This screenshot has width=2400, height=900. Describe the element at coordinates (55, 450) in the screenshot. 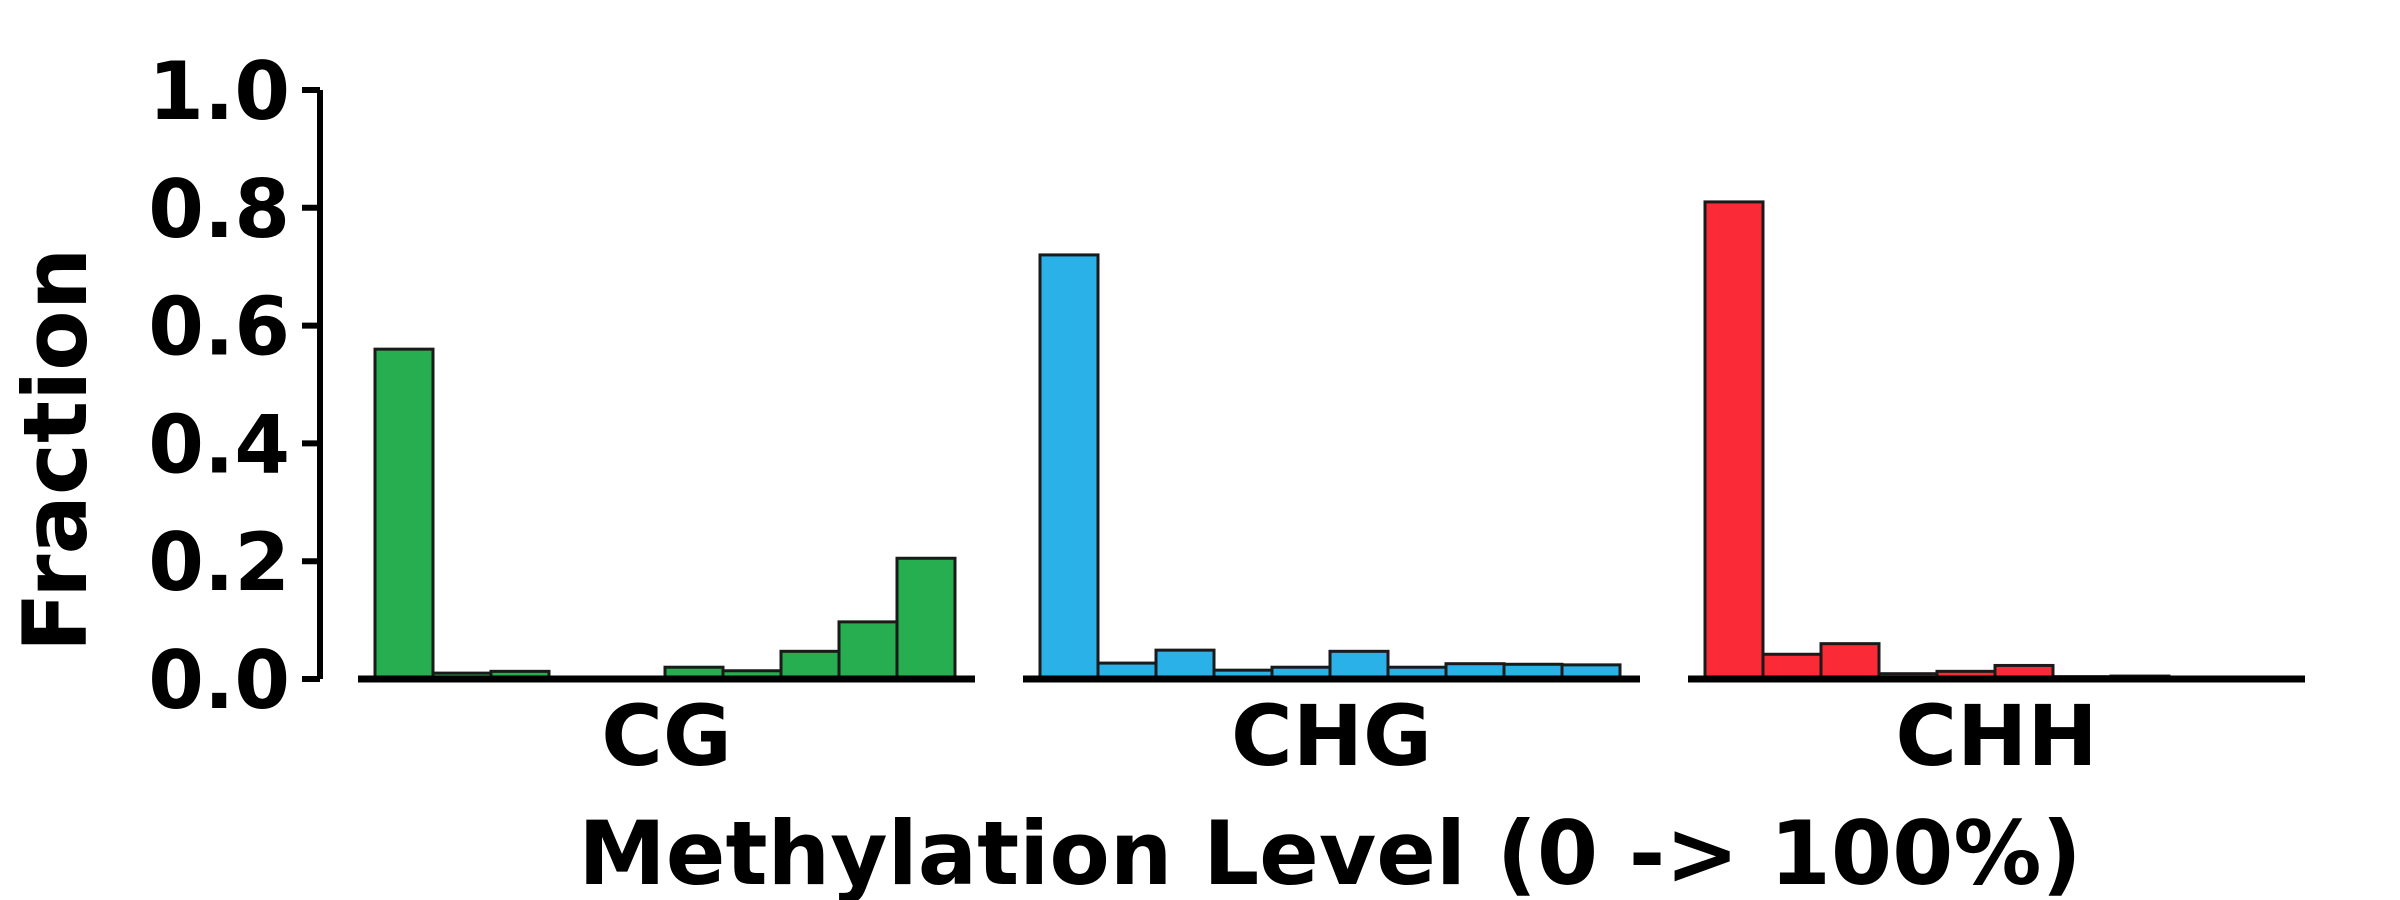

I see `y-axis-title: Fraction` at that location.